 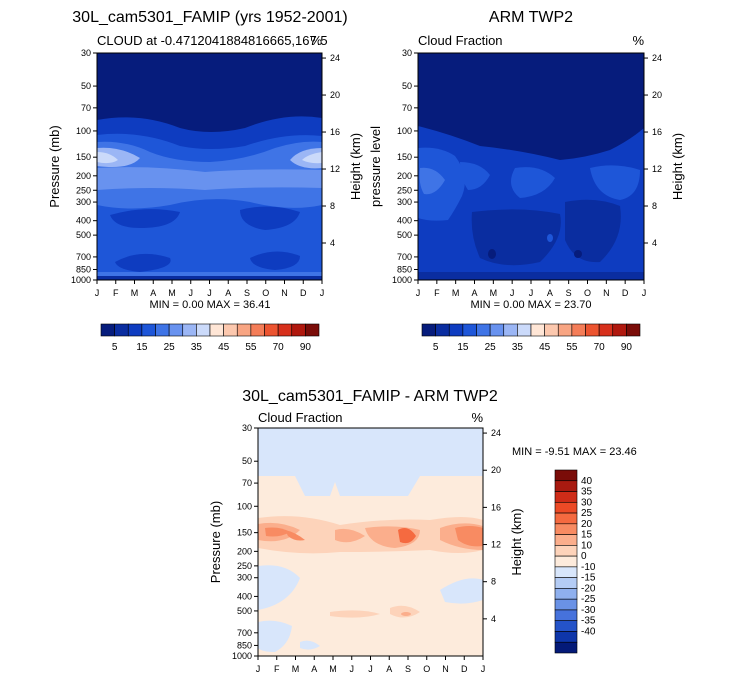 What do you see at coordinates (531, 166) in the screenshot?
I see `panel-2-field` at bounding box center [531, 166].